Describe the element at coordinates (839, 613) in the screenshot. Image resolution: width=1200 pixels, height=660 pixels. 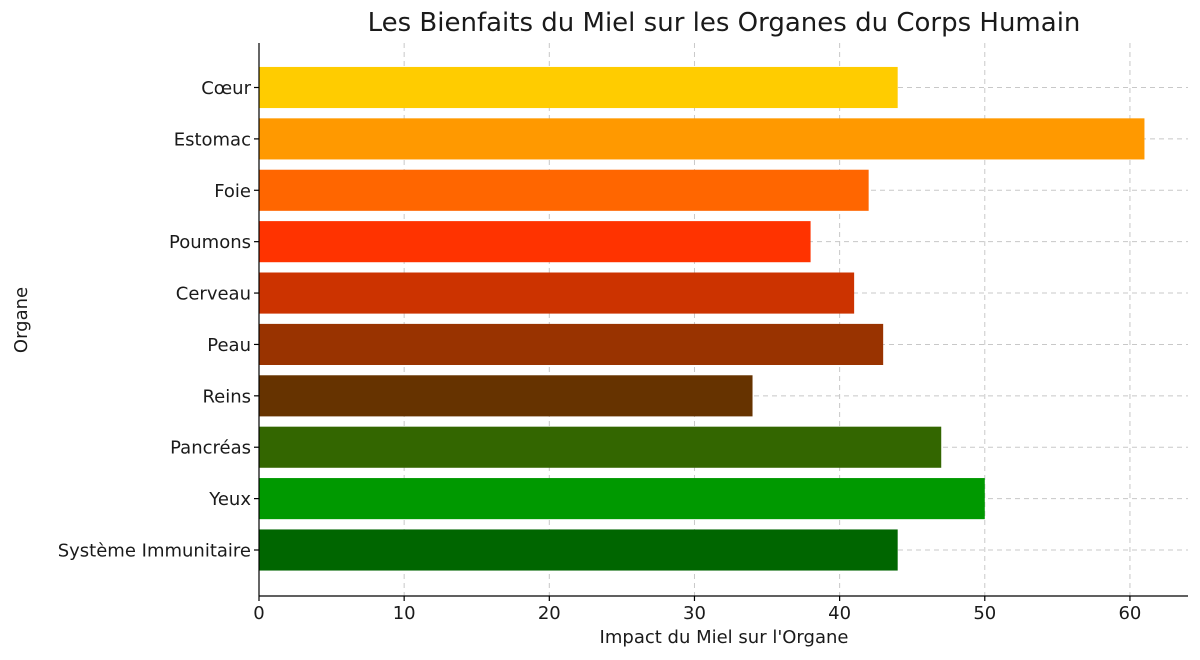
I see `x-tick-label: 40` at that location.